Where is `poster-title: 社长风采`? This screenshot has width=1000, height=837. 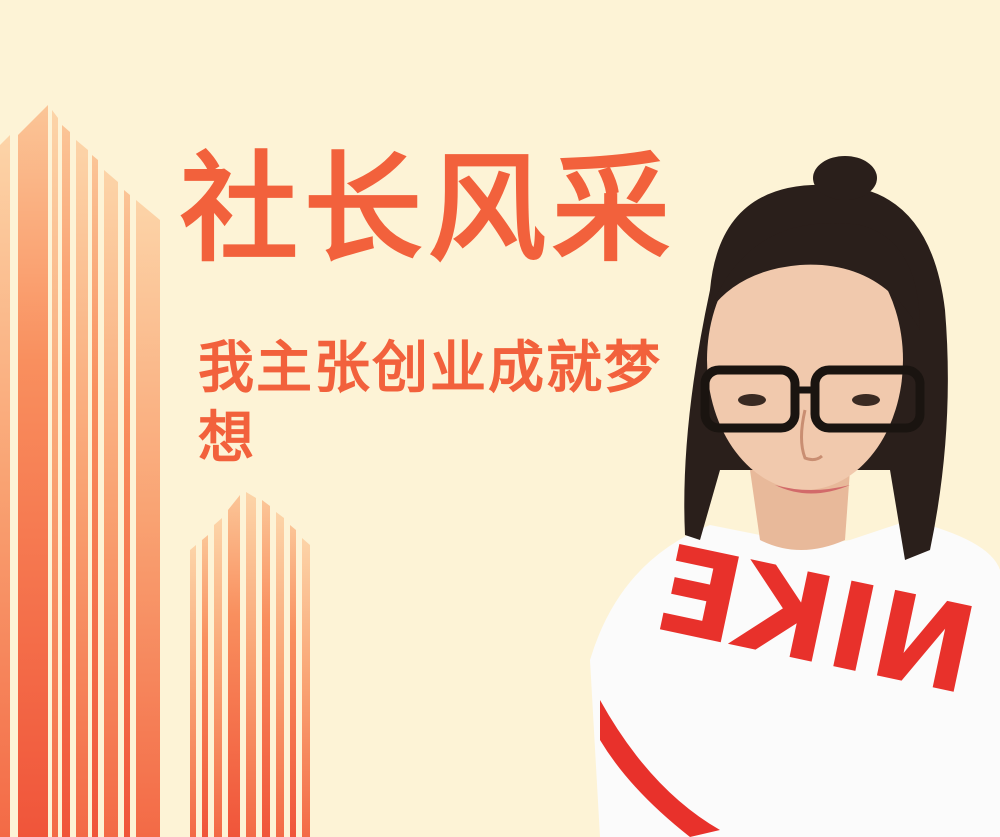 poster-title: 社长风采 is located at coordinates (428, 209).